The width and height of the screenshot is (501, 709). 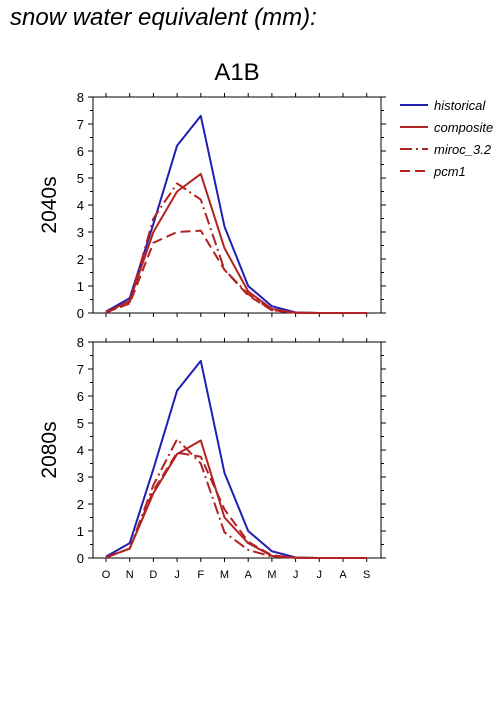 I want to click on series-line-miroc_3.2-2080s, so click(x=236, y=498).